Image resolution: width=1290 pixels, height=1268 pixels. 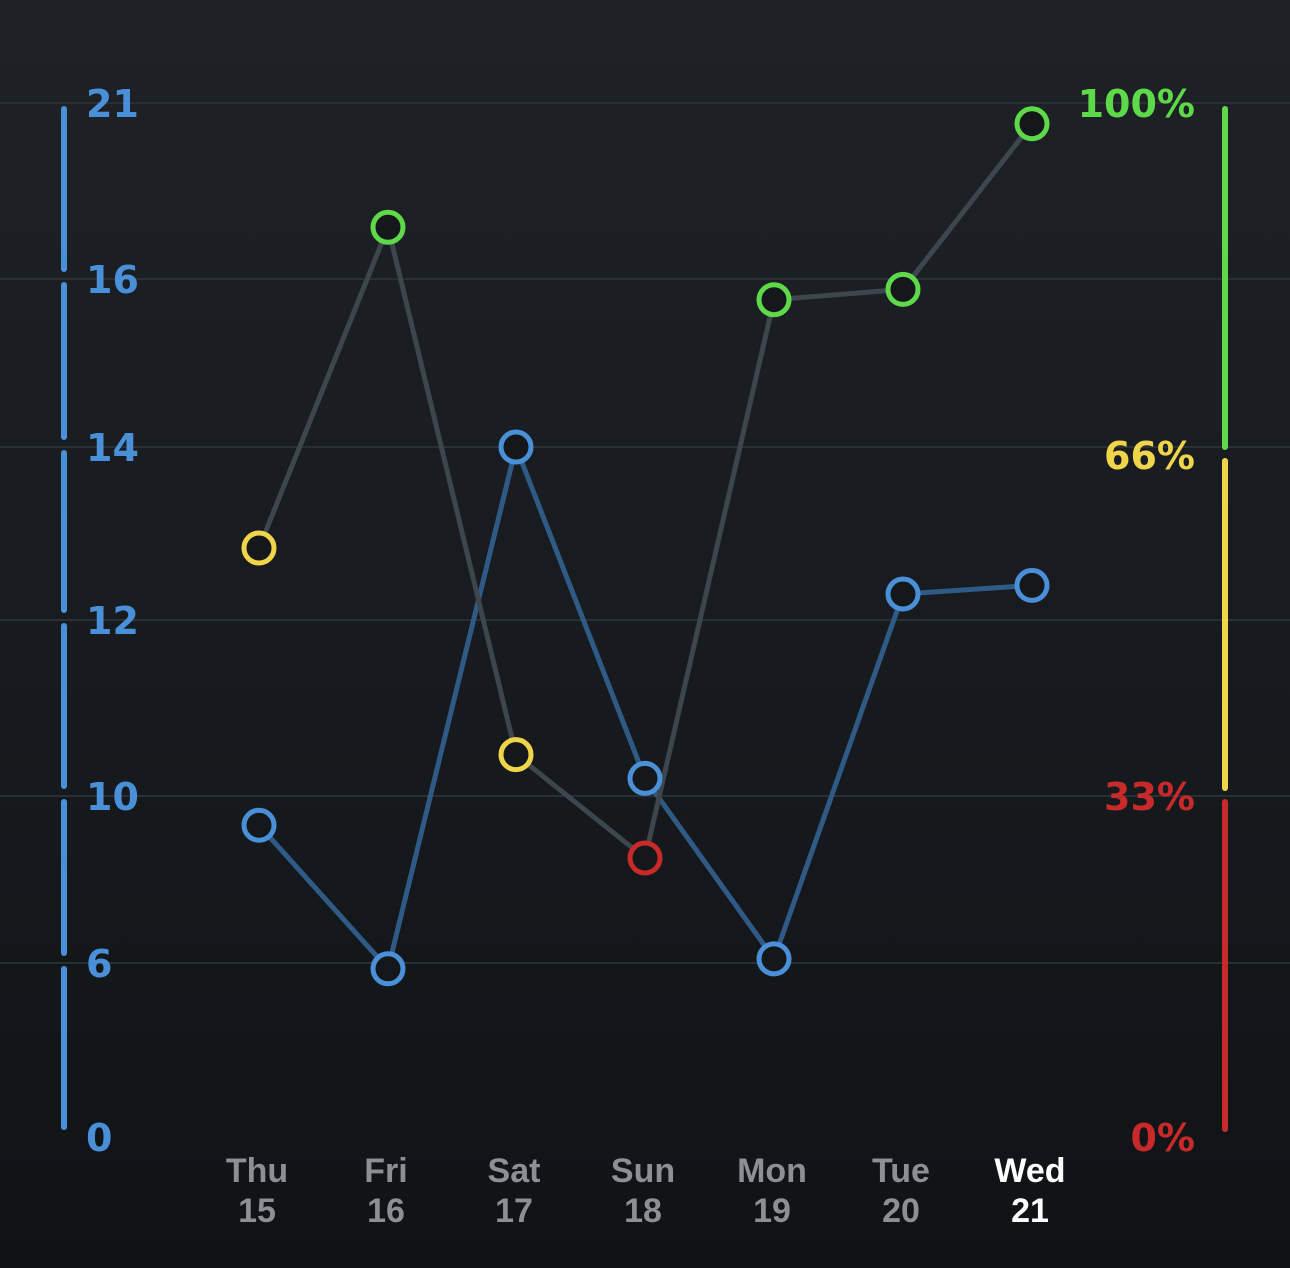 What do you see at coordinates (257, 1171) in the screenshot?
I see `x-tick-day: Thu` at bounding box center [257, 1171].